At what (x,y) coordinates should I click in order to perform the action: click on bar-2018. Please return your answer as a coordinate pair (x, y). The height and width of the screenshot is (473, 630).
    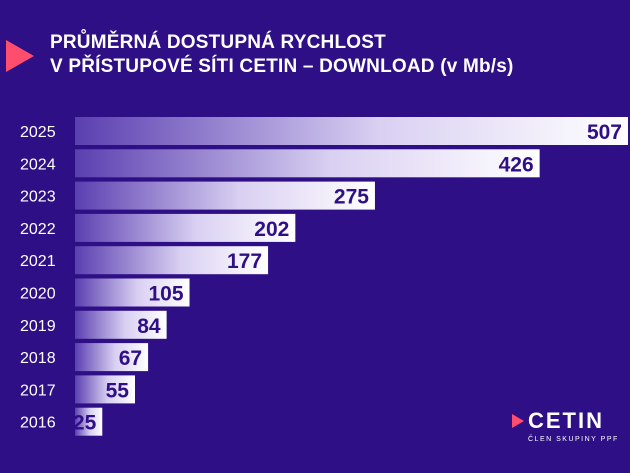
    Looking at the image, I should click on (112, 357).